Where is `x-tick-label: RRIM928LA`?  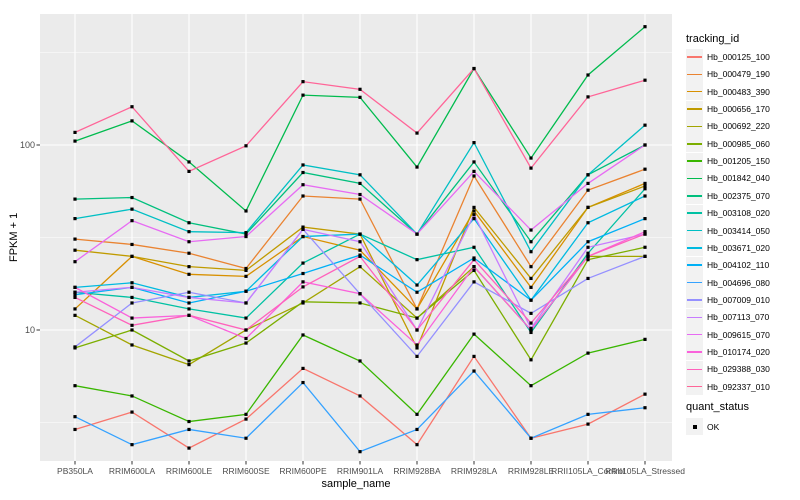
x-tick-label: RRIM928LA is located at coordinates (474, 471).